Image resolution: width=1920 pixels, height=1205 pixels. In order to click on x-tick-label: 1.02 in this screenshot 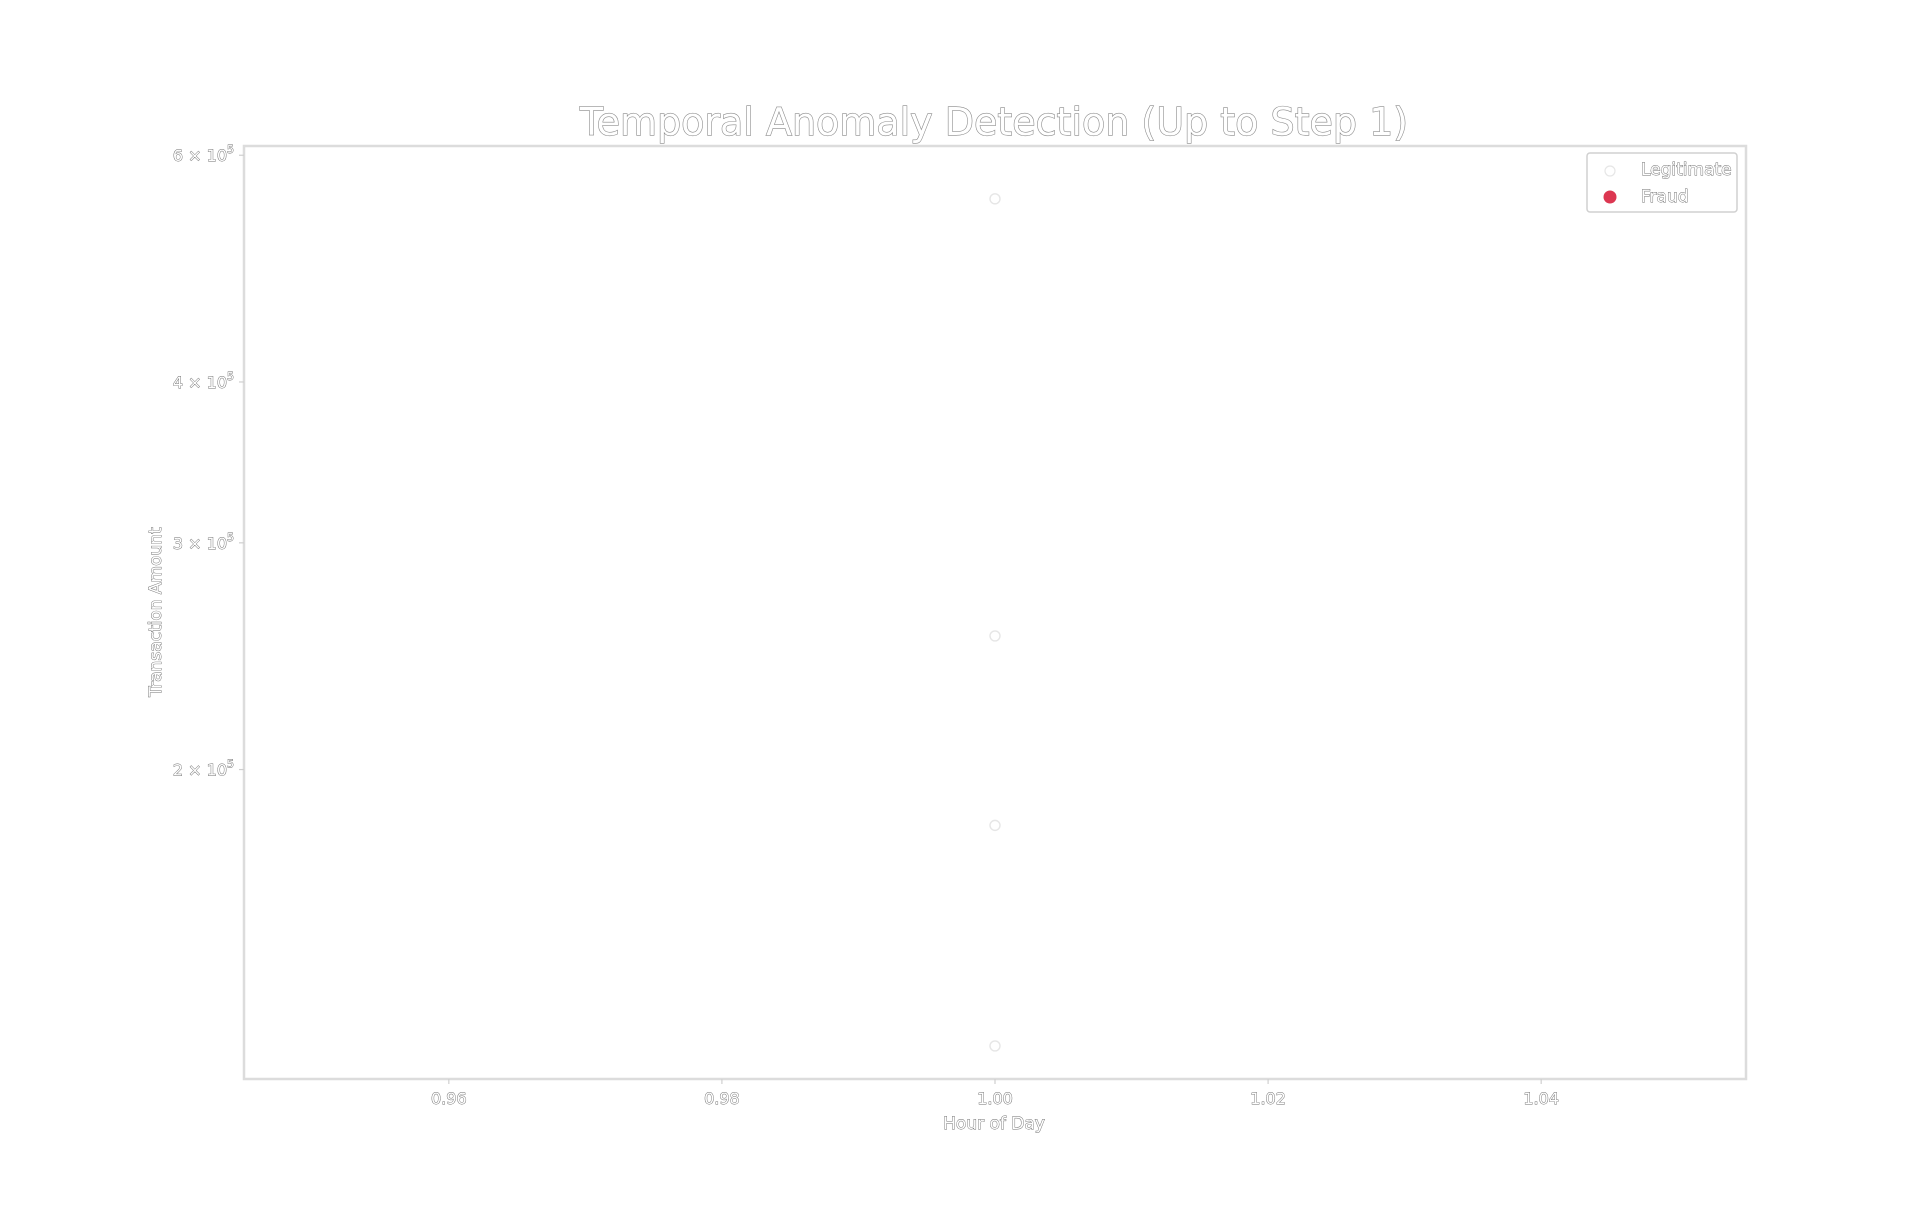, I will do `click(1268, 1098)`.